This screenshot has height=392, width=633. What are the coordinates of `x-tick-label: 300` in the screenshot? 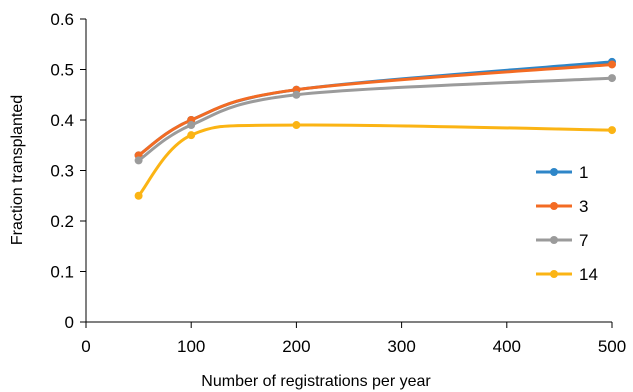 It's located at (401, 346).